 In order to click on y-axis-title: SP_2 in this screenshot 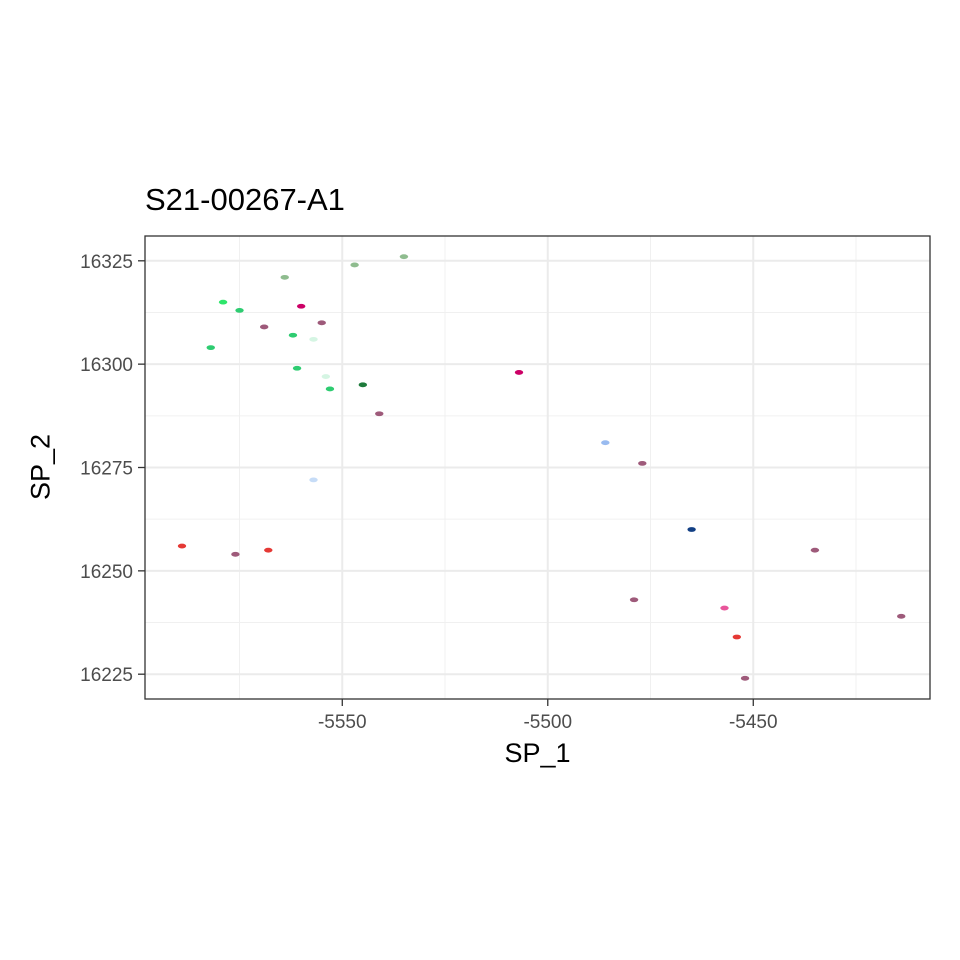, I will do `click(40, 467)`.